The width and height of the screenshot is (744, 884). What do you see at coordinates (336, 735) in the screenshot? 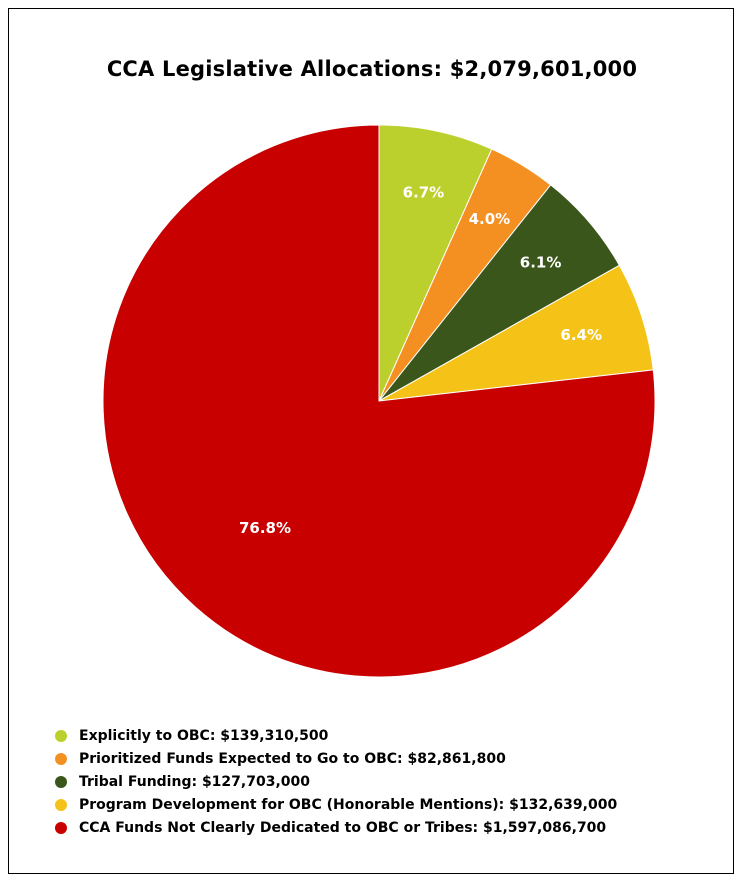
I see `legend-item-1: Explicitly to OBC: $139,310,500` at bounding box center [336, 735].